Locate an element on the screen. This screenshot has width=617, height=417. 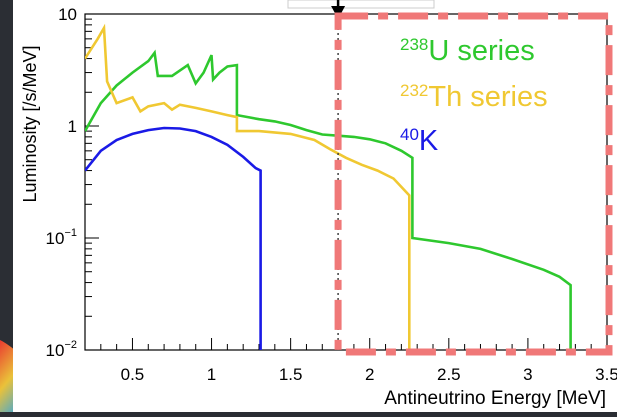
x-tick-label: 2 is located at coordinates (369, 374).